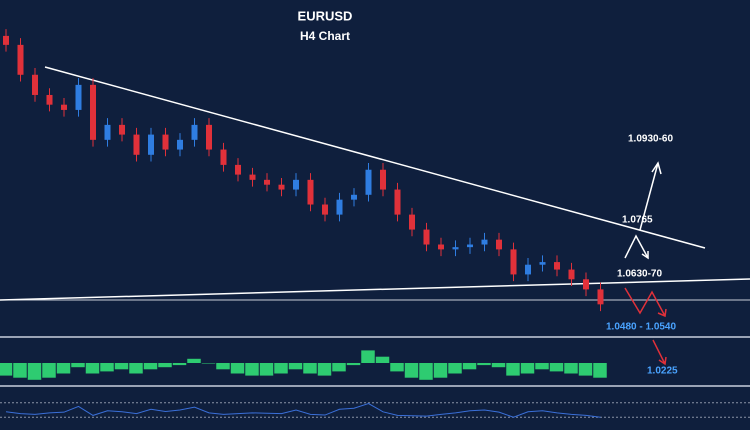  Describe the element at coordinates (650, 139) in the screenshot. I see `annotation: 1.0930-60` at that location.